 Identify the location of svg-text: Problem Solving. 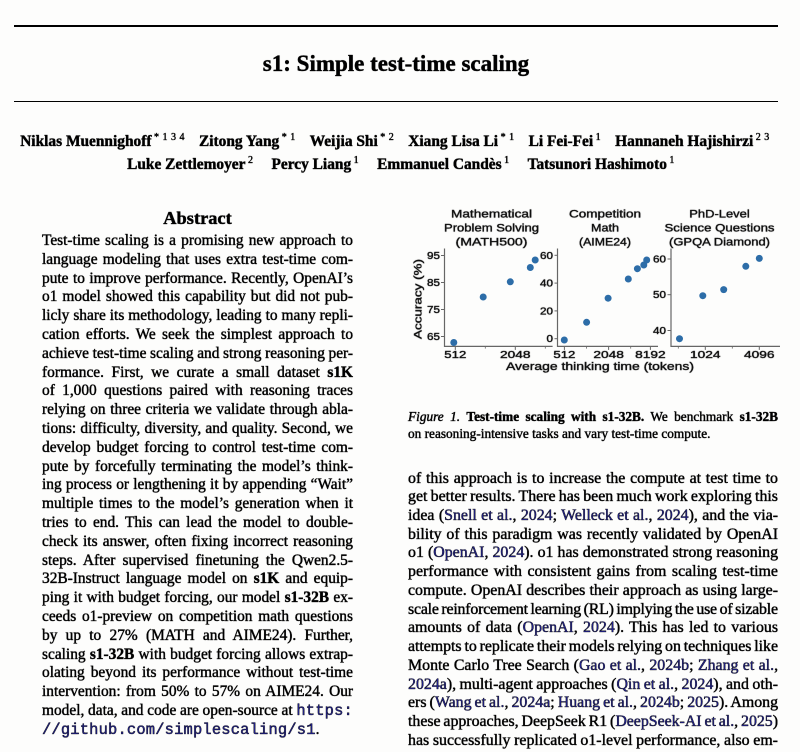
(491, 229).